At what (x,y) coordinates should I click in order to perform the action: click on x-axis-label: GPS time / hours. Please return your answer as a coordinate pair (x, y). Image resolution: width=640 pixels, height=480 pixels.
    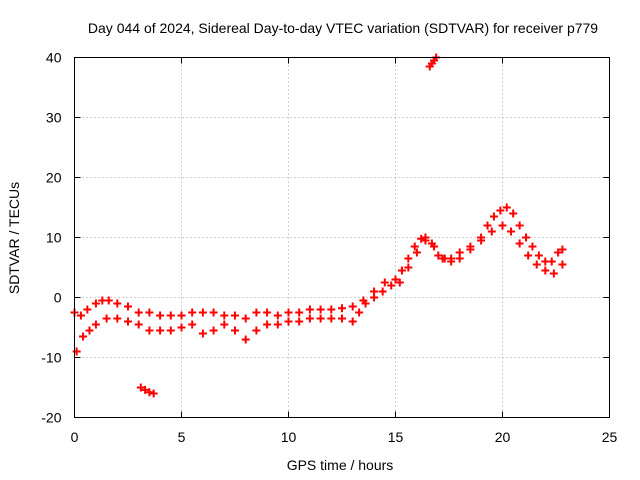
    Looking at the image, I should click on (340, 465).